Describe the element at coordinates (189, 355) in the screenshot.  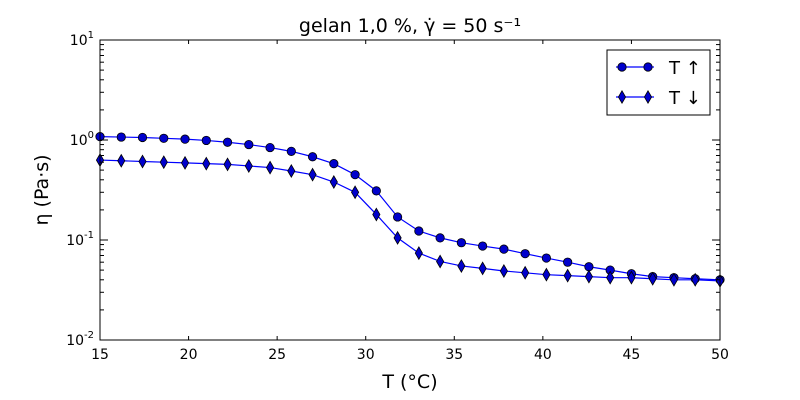
I see `x-tick-label: 20` at that location.